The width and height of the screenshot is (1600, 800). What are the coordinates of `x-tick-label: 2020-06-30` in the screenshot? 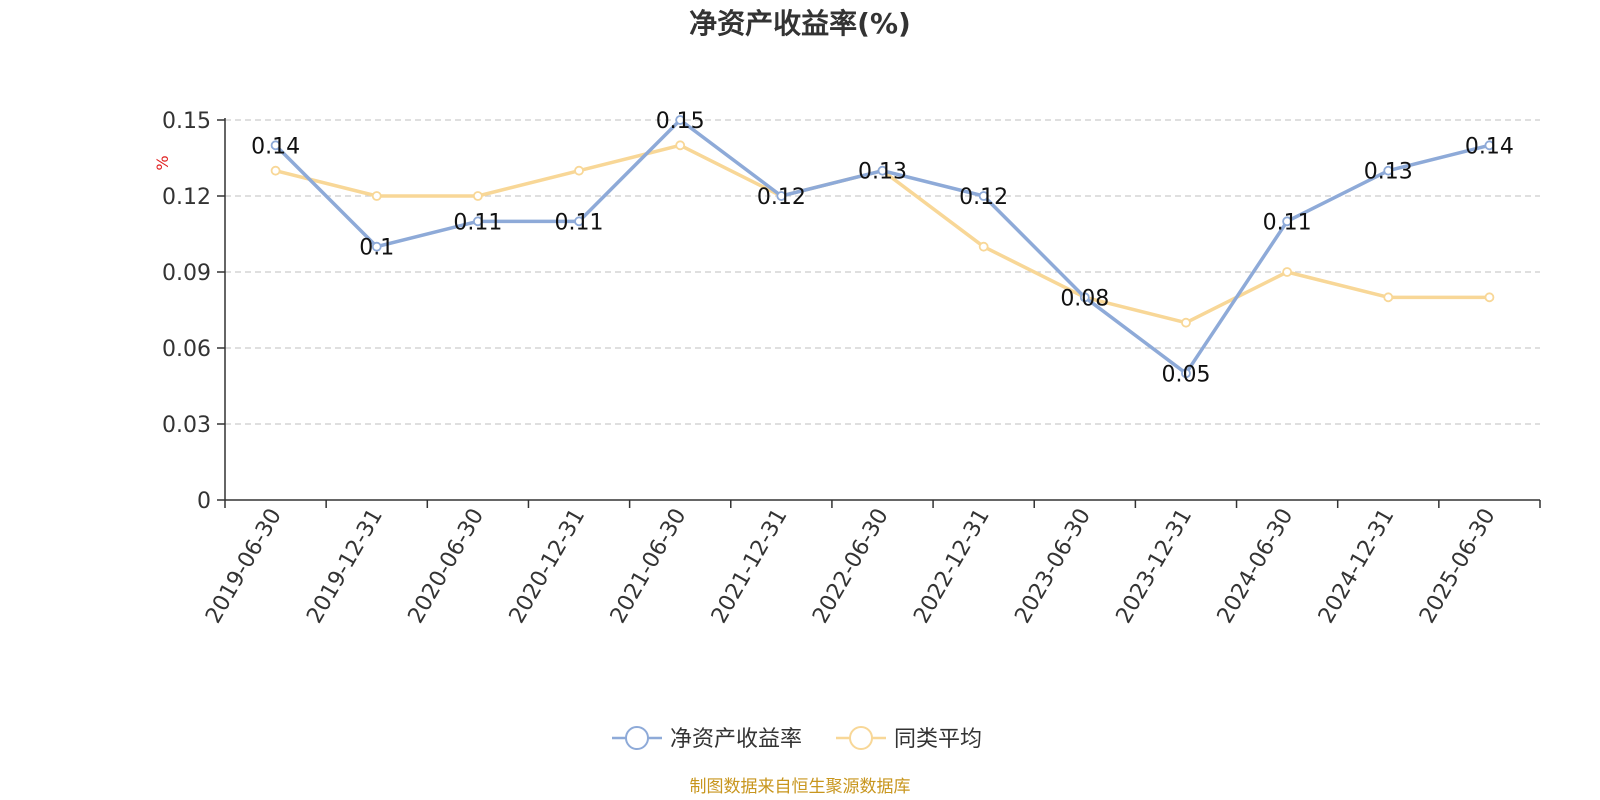 It's located at (447, 566).